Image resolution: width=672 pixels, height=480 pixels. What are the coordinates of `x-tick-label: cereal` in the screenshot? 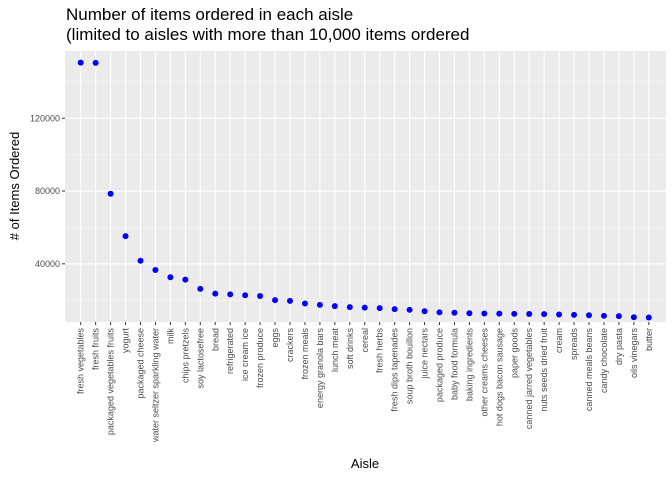 It's located at (365, 340).